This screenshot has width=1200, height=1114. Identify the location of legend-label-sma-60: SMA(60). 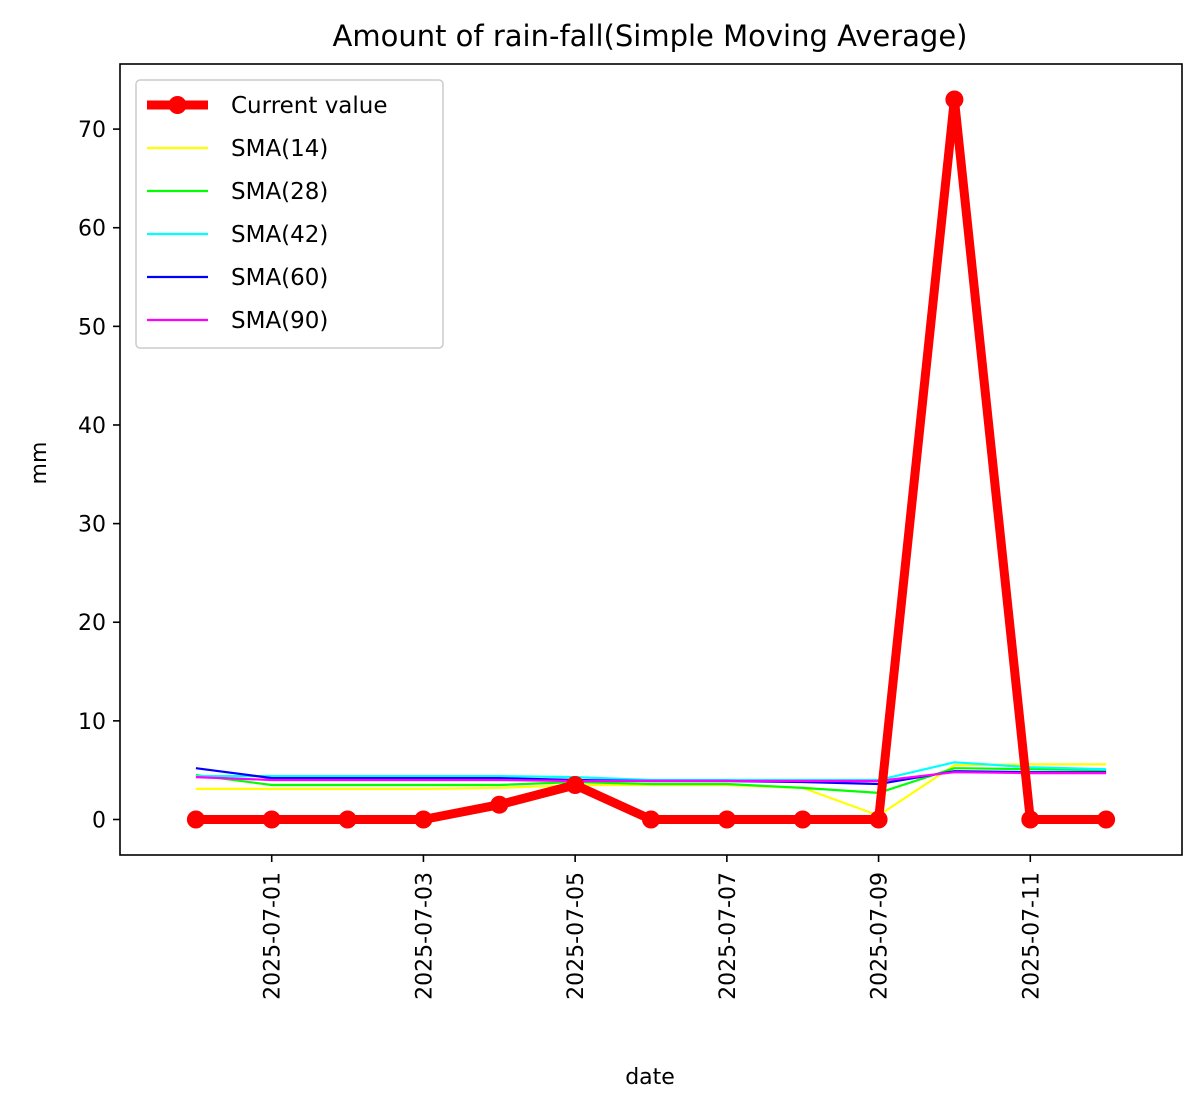
(279, 278).